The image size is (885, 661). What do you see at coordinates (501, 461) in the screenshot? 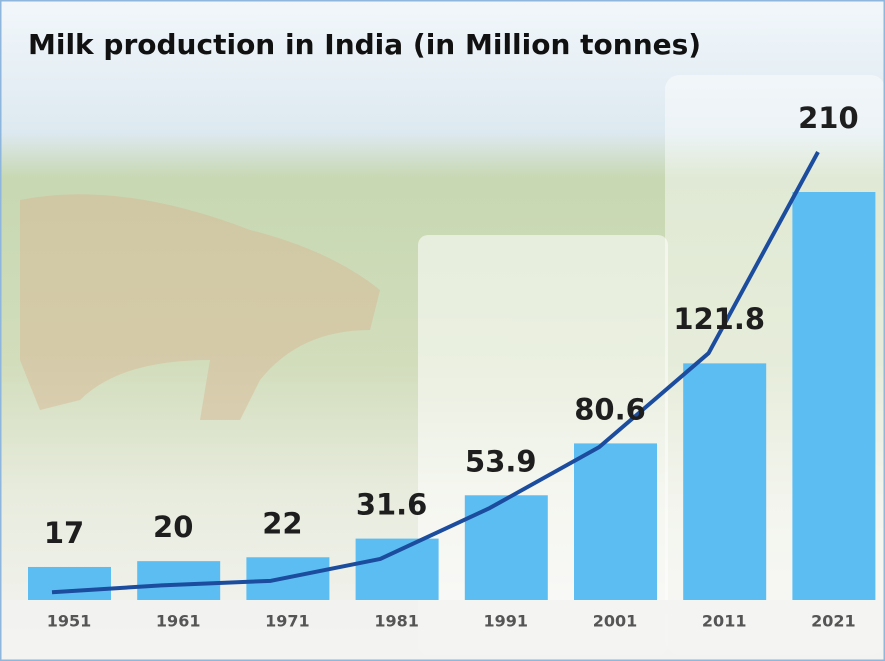
I see `data-label: 53.9` at bounding box center [501, 461].